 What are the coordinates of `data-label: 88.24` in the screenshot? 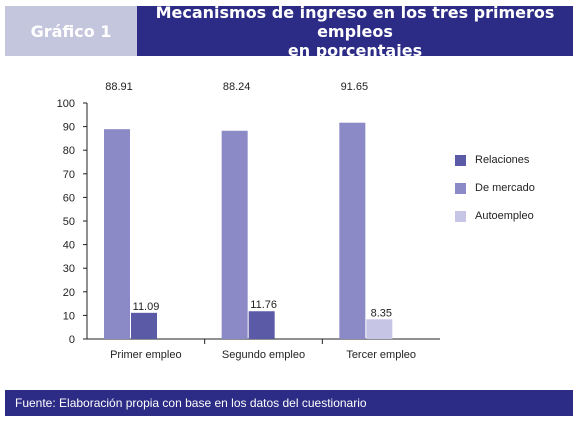 It's located at (237, 87).